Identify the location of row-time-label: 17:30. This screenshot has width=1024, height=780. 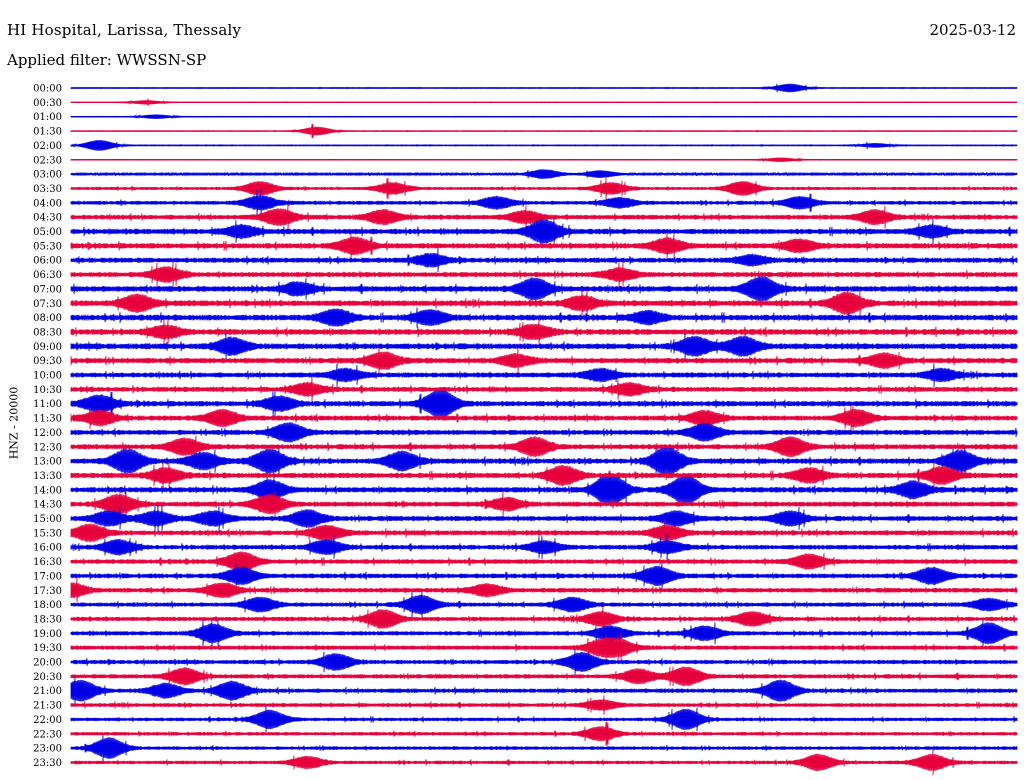
(47, 591).